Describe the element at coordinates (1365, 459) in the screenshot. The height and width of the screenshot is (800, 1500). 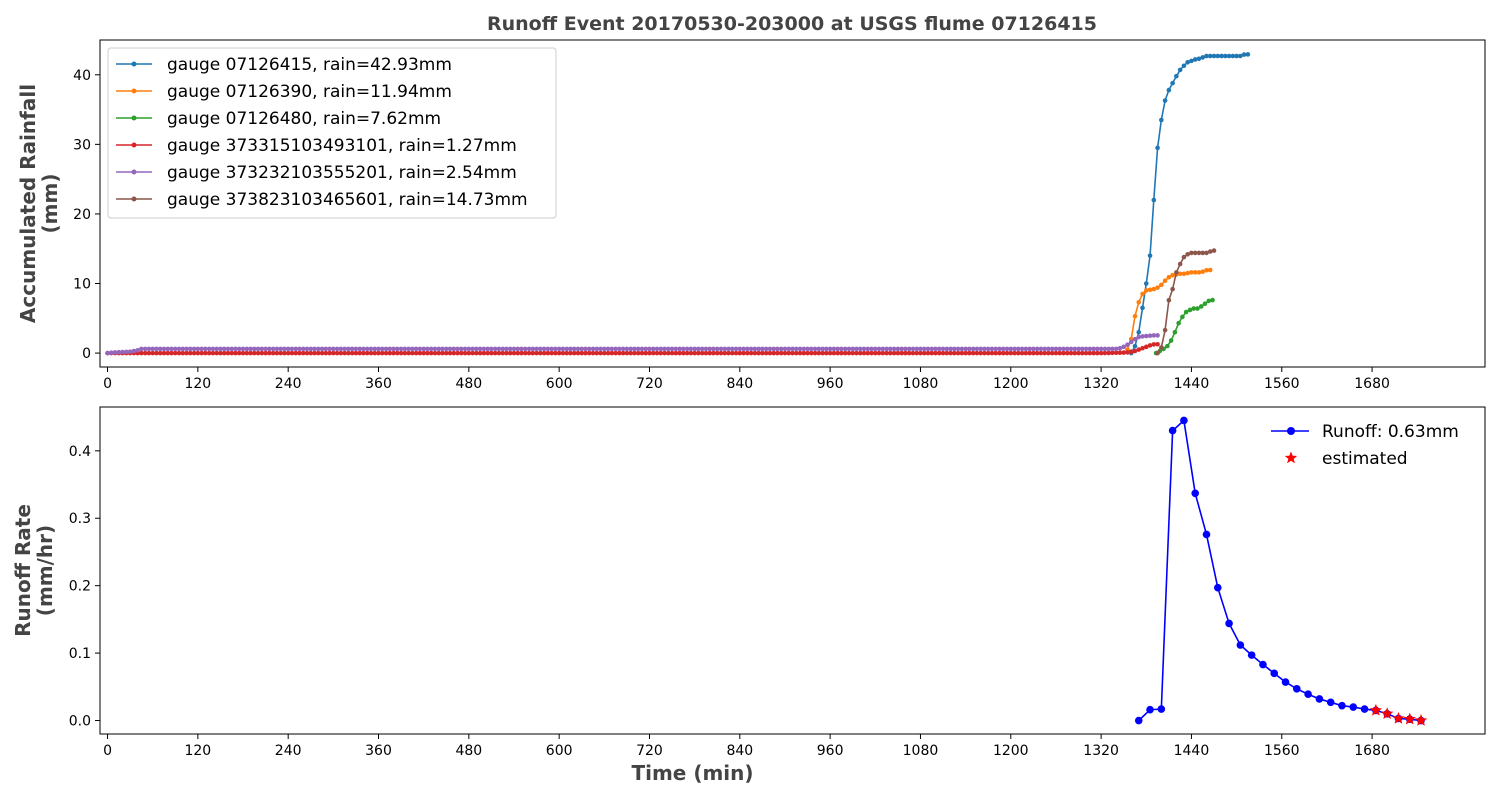
I see `legend-label: estimated` at that location.